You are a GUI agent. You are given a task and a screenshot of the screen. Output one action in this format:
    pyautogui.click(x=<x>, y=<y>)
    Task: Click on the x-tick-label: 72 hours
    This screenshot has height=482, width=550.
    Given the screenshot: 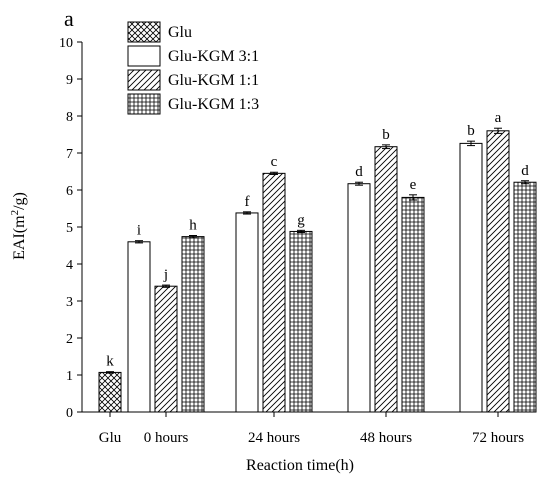 What is the action you would take?
    pyautogui.click(x=498, y=438)
    